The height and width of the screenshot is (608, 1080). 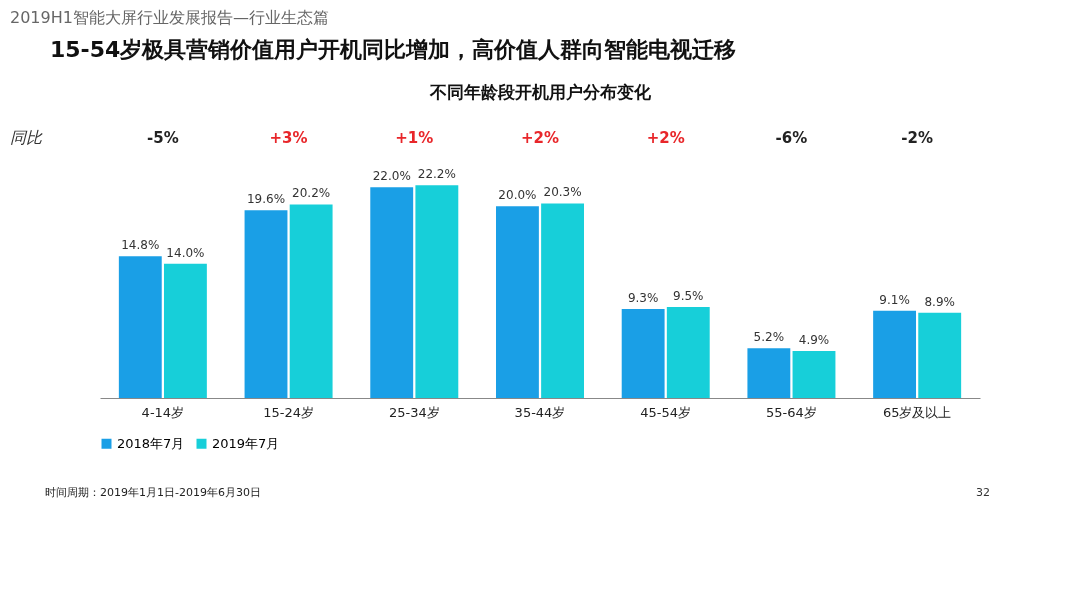 What do you see at coordinates (540, 92) in the screenshot?
I see `chart-subtitle: 不同年龄段开机用户分布变化` at bounding box center [540, 92].